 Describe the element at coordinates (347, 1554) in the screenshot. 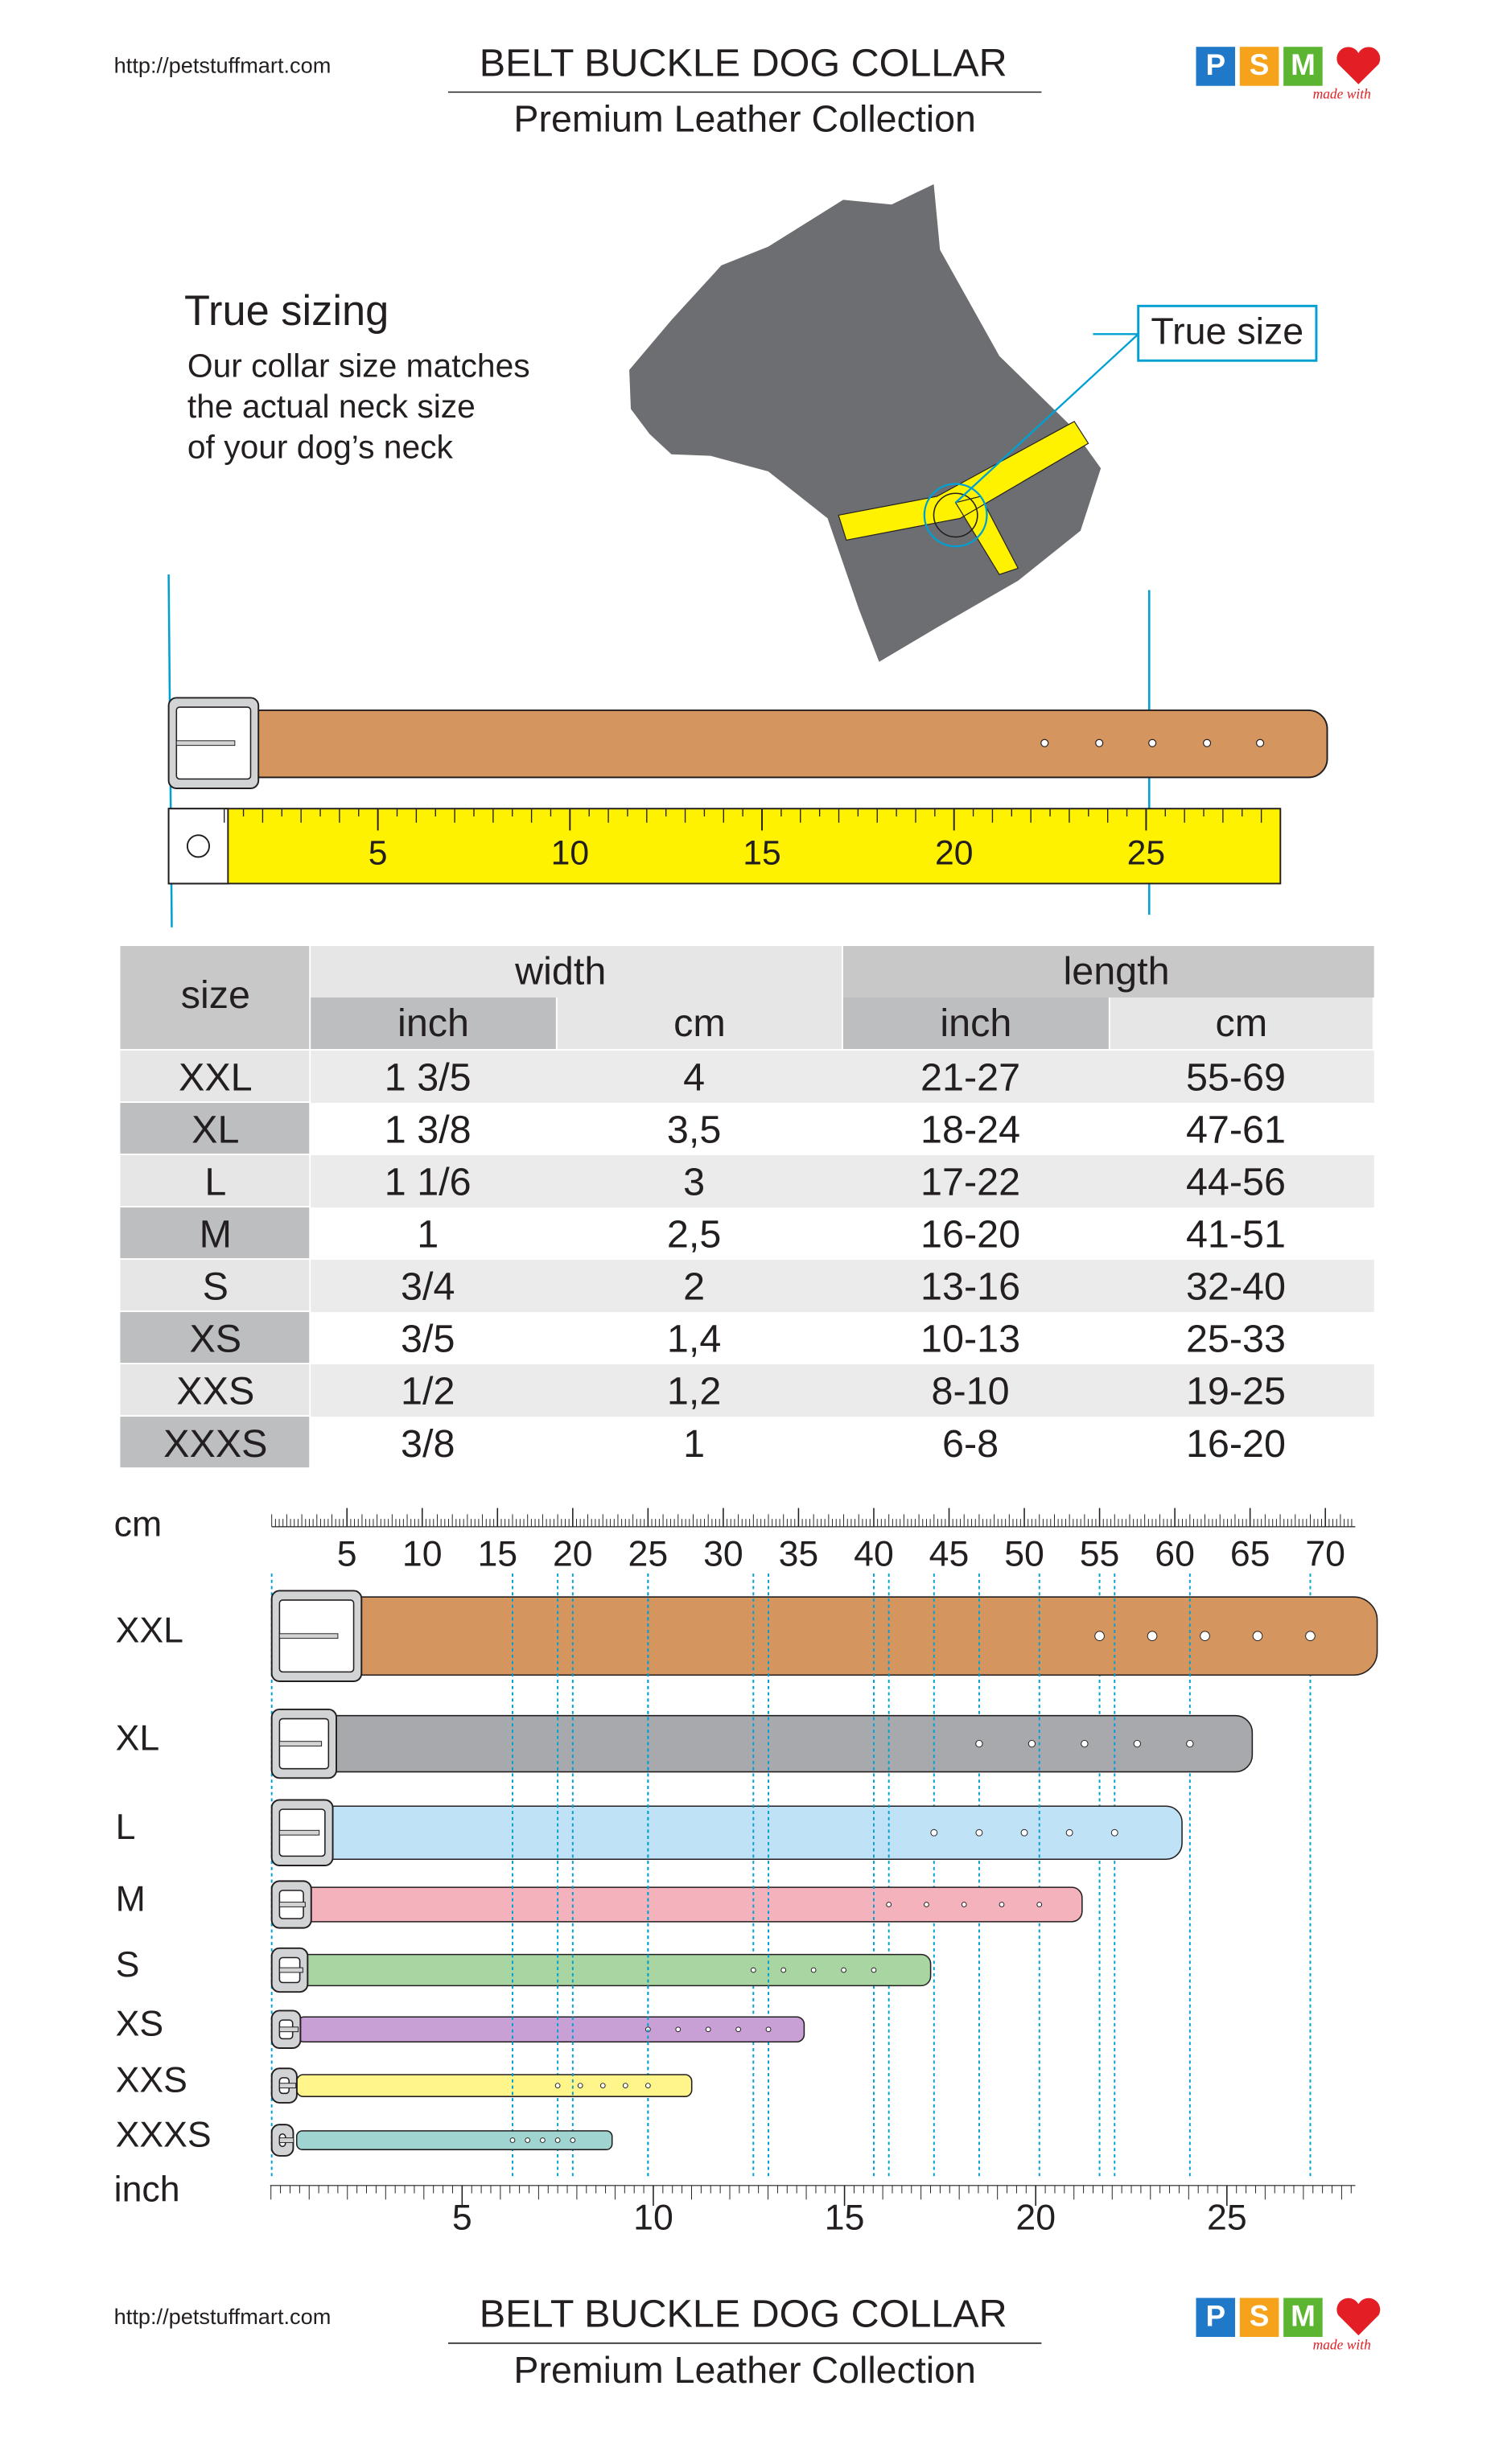

I see `cm-tick-label: 5` at that location.